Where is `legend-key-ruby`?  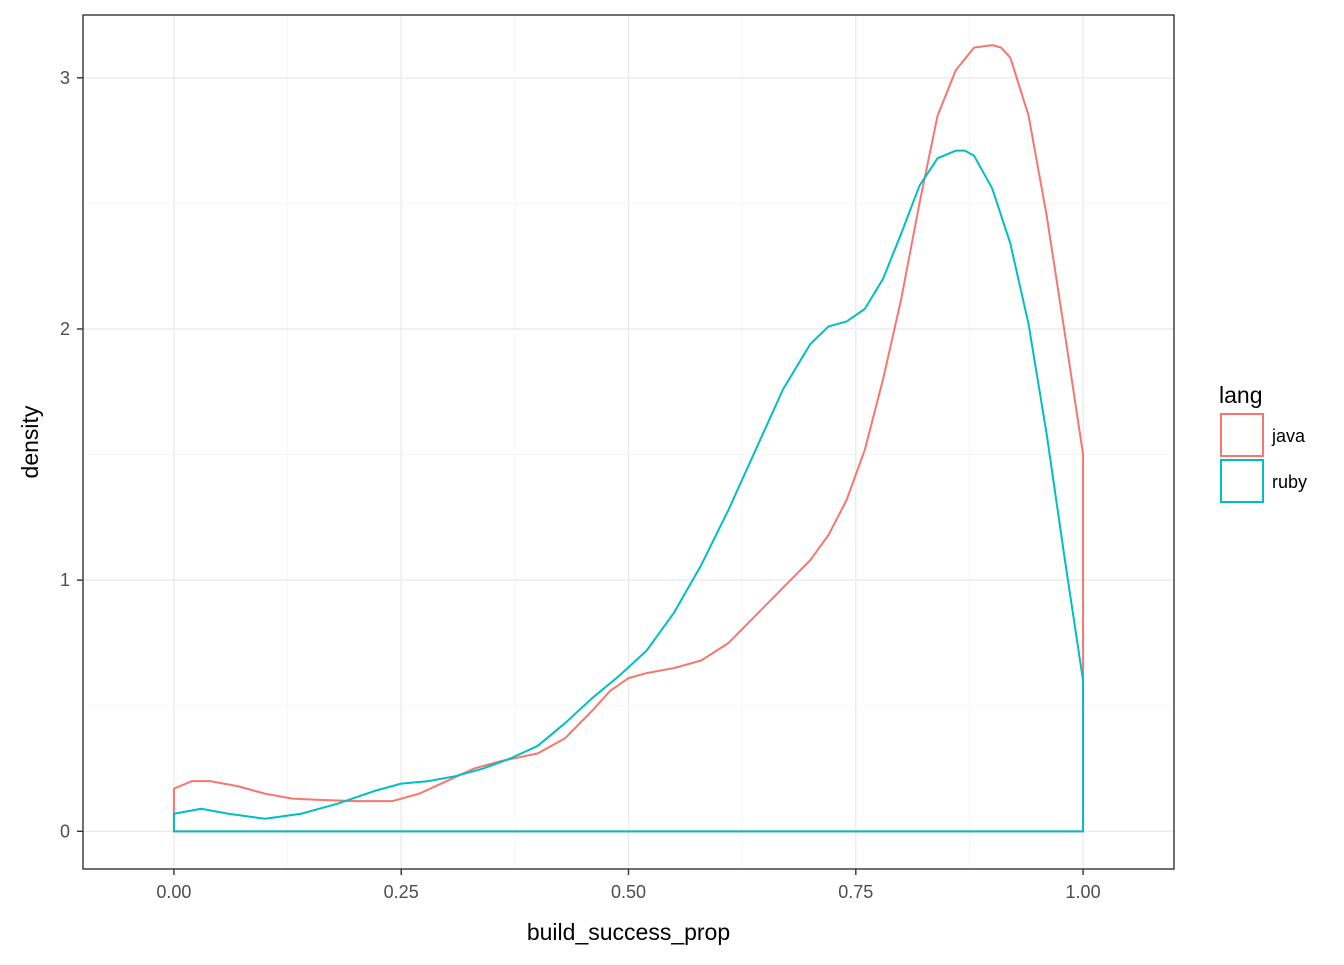
legend-key-ruby is located at coordinates (1242, 481).